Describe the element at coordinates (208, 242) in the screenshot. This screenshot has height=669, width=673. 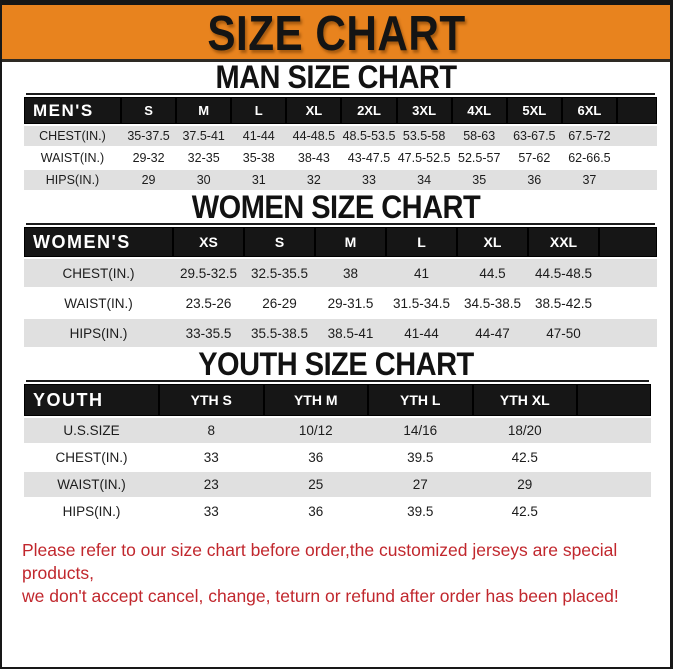
I see `size-column-header: XS` at that location.